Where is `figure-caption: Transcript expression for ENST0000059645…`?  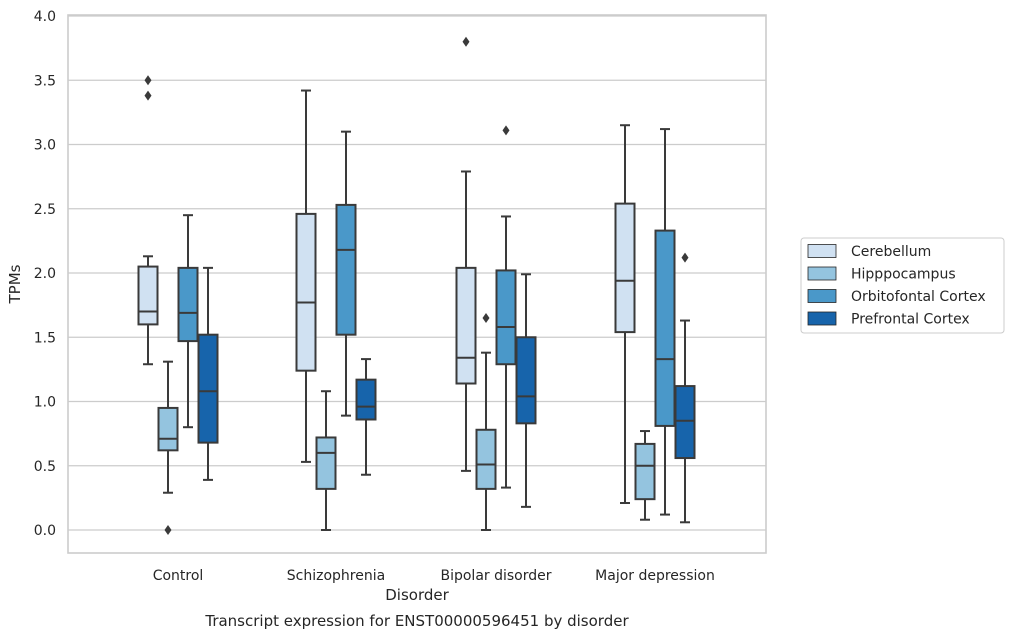 figure-caption: Transcript expression for ENST0000059645… is located at coordinates (416, 621).